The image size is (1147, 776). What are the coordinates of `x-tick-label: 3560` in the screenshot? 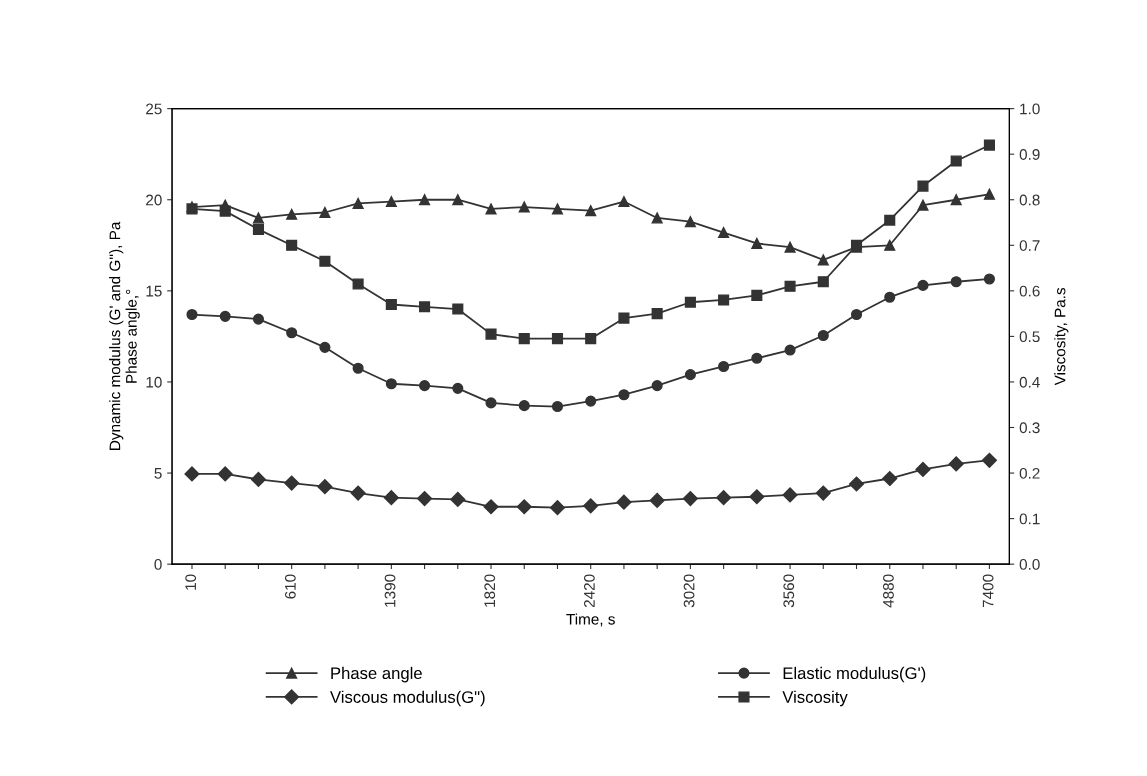 It's located at (789, 591).